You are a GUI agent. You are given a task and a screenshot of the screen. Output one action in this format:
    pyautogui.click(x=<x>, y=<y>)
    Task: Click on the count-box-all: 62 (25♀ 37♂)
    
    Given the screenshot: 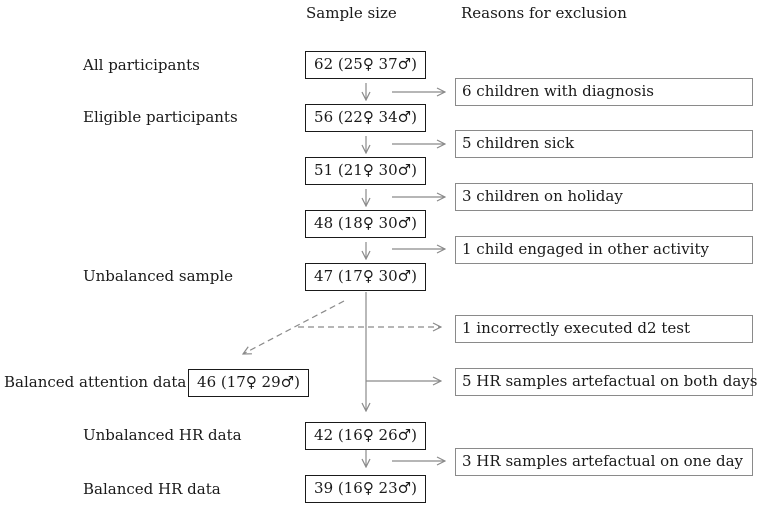 What is the action you would take?
    pyautogui.click(x=365, y=65)
    